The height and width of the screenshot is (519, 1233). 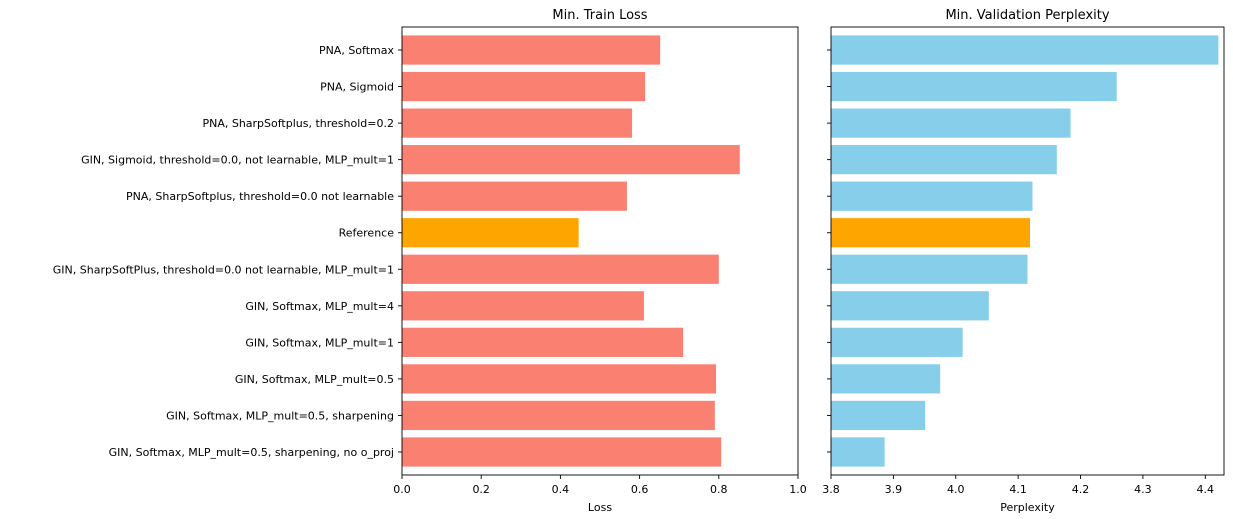 I want to click on panel2-xlabel: Perplexity, so click(x=1027, y=507).